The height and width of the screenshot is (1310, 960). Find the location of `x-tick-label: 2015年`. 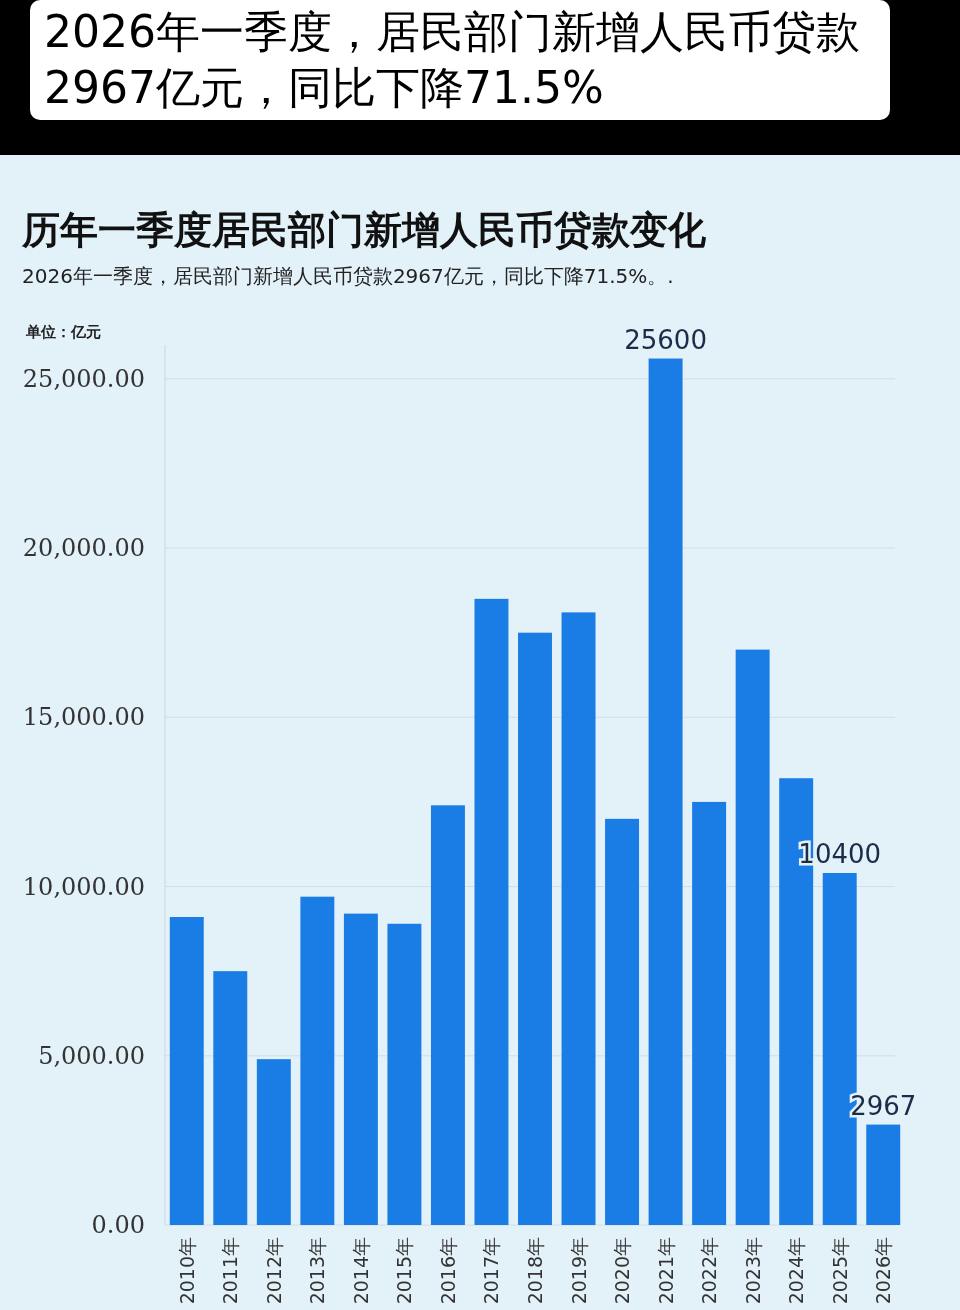

x-tick-label: 2015年 is located at coordinates (404, 1271).